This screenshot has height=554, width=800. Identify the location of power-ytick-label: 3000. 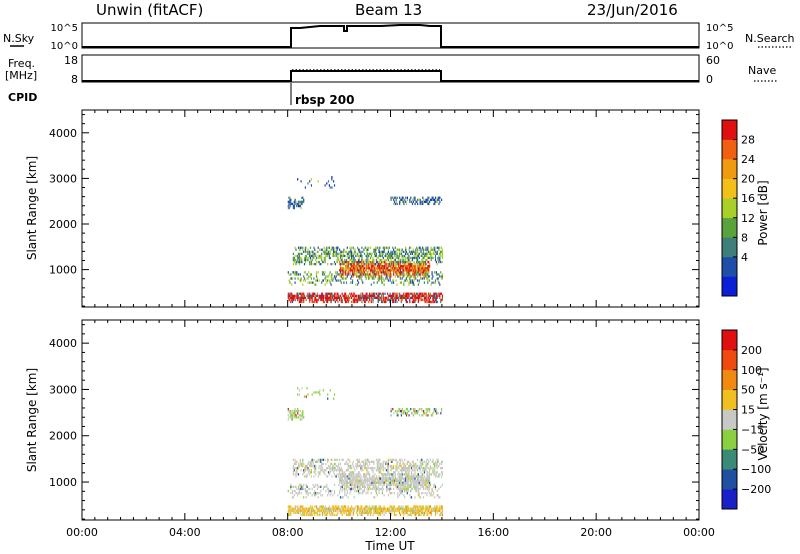
(63, 178).